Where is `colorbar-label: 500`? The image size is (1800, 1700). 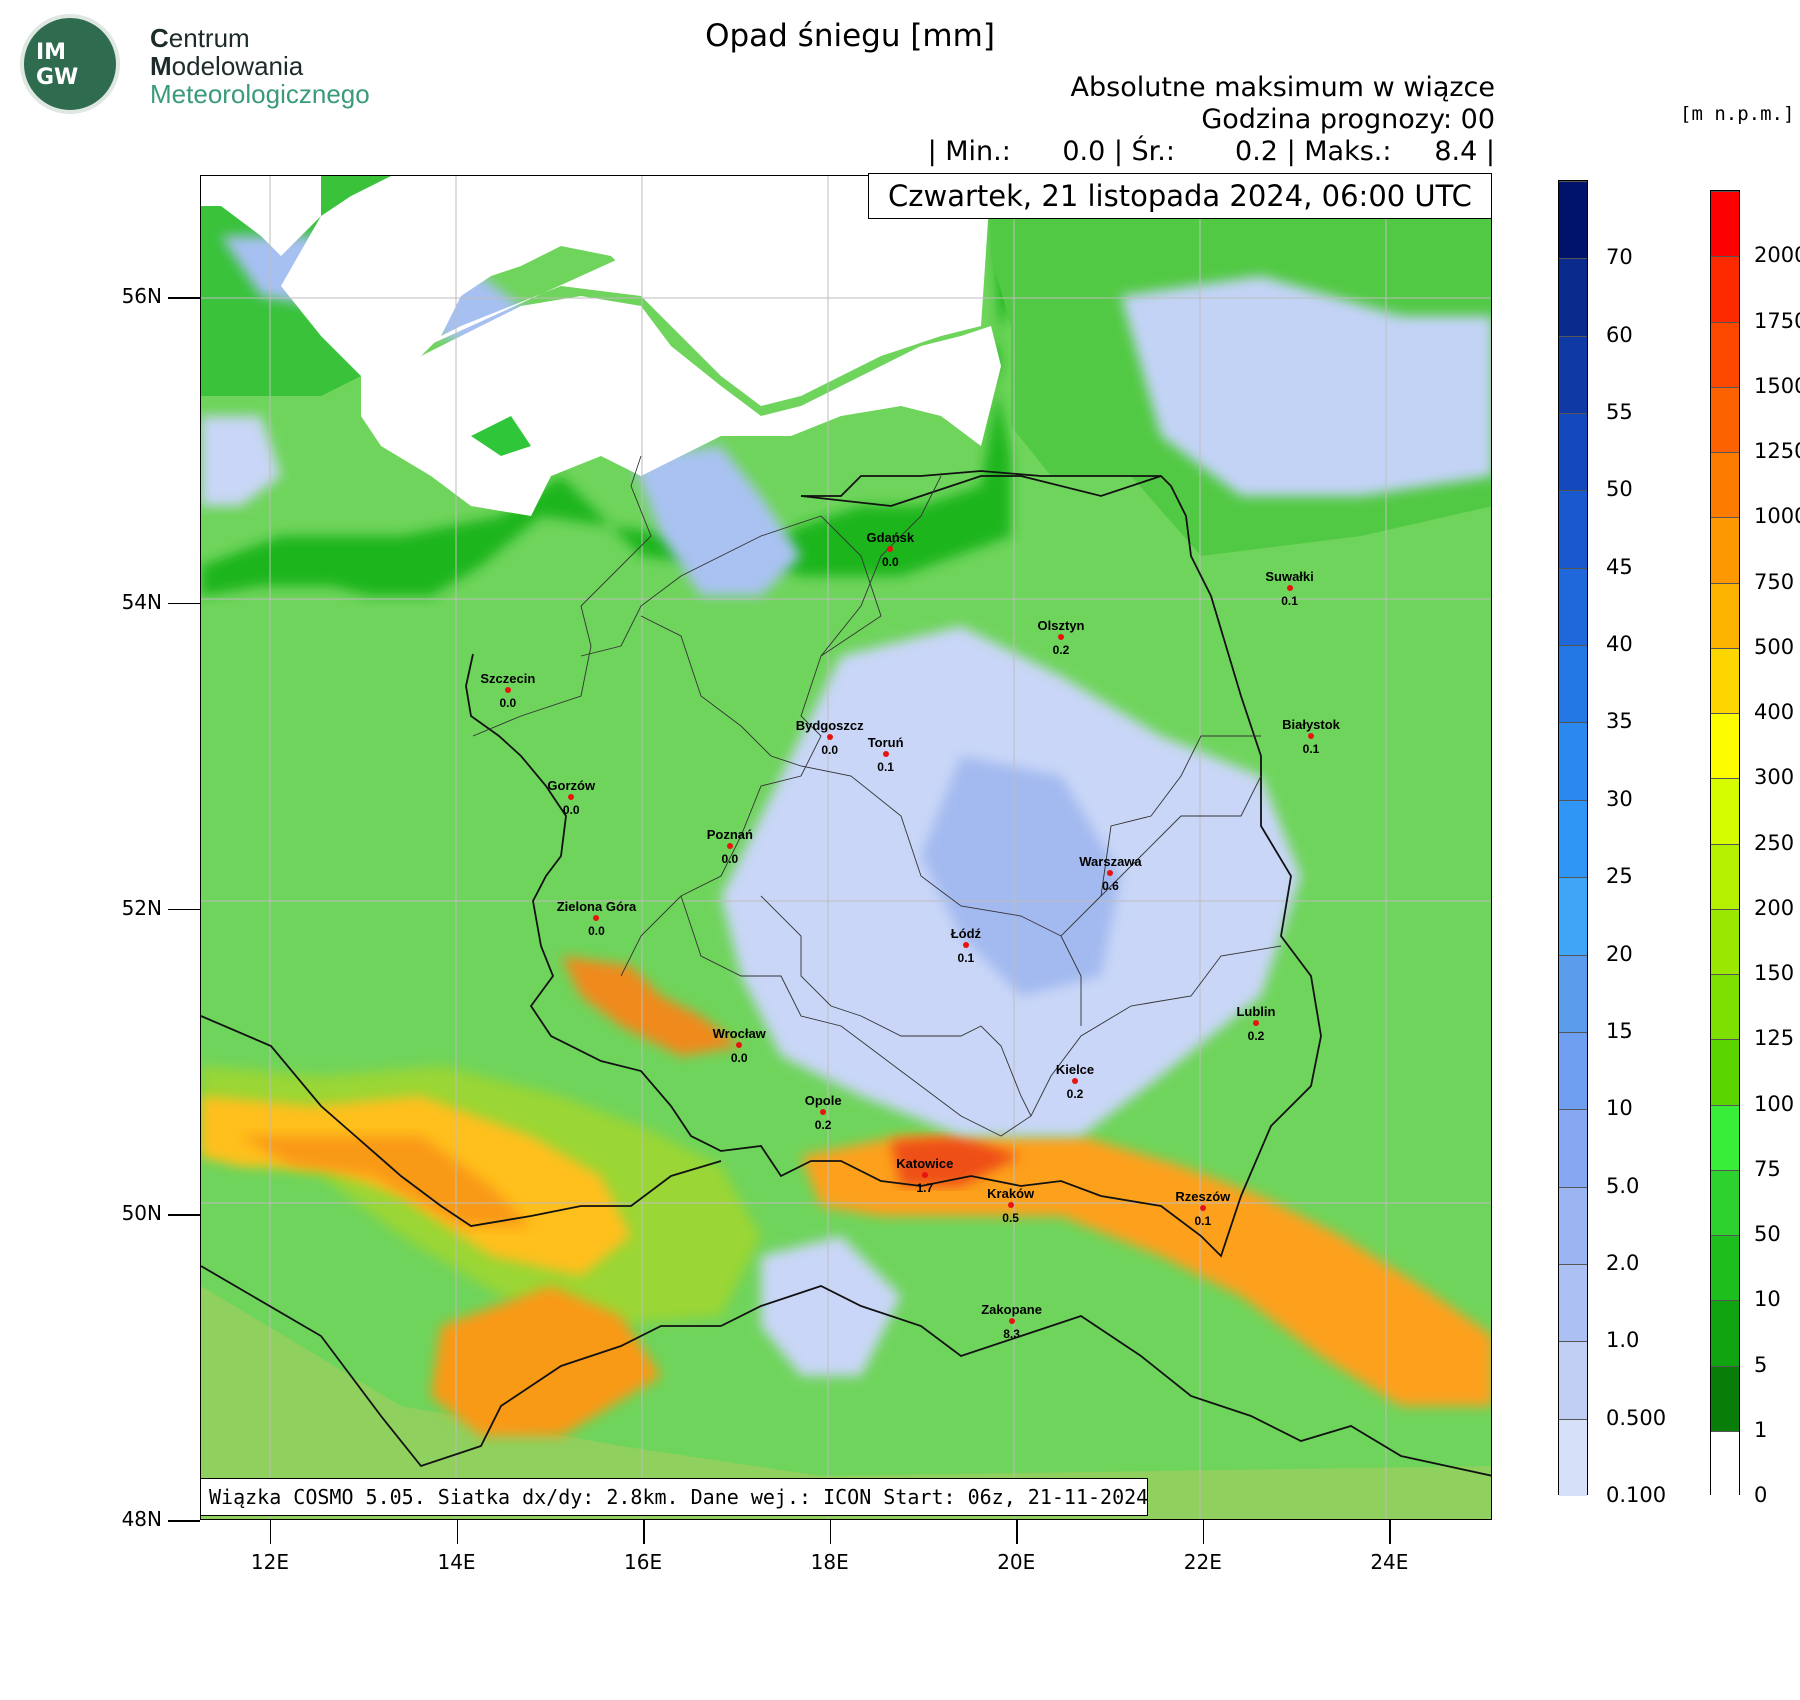
colorbar-label: 500 is located at coordinates (1774, 646).